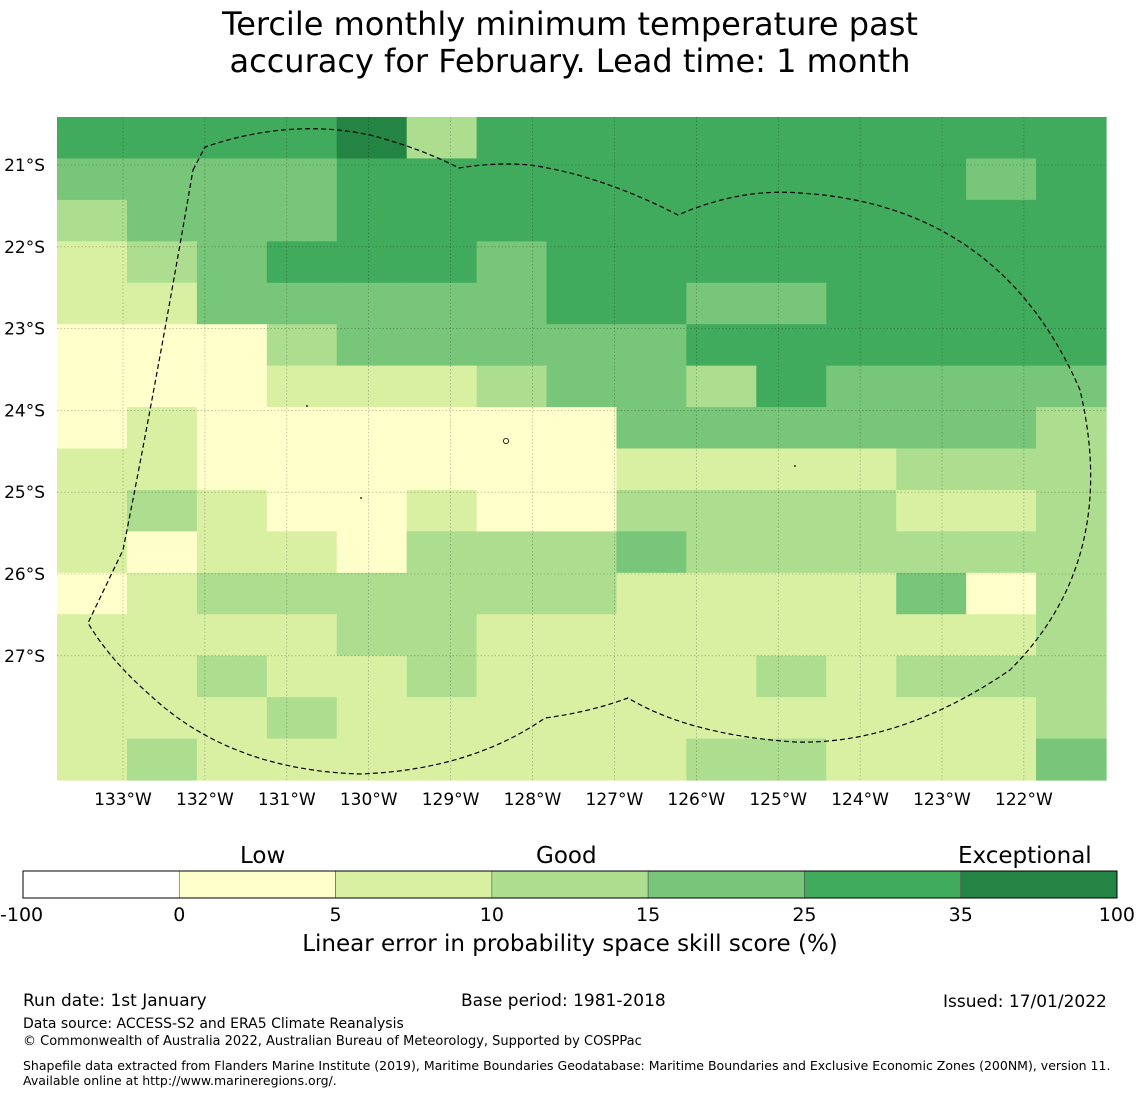 The image size is (1140, 1095). Describe the element at coordinates (505, 440) in the screenshot. I see `island-marker` at that location.